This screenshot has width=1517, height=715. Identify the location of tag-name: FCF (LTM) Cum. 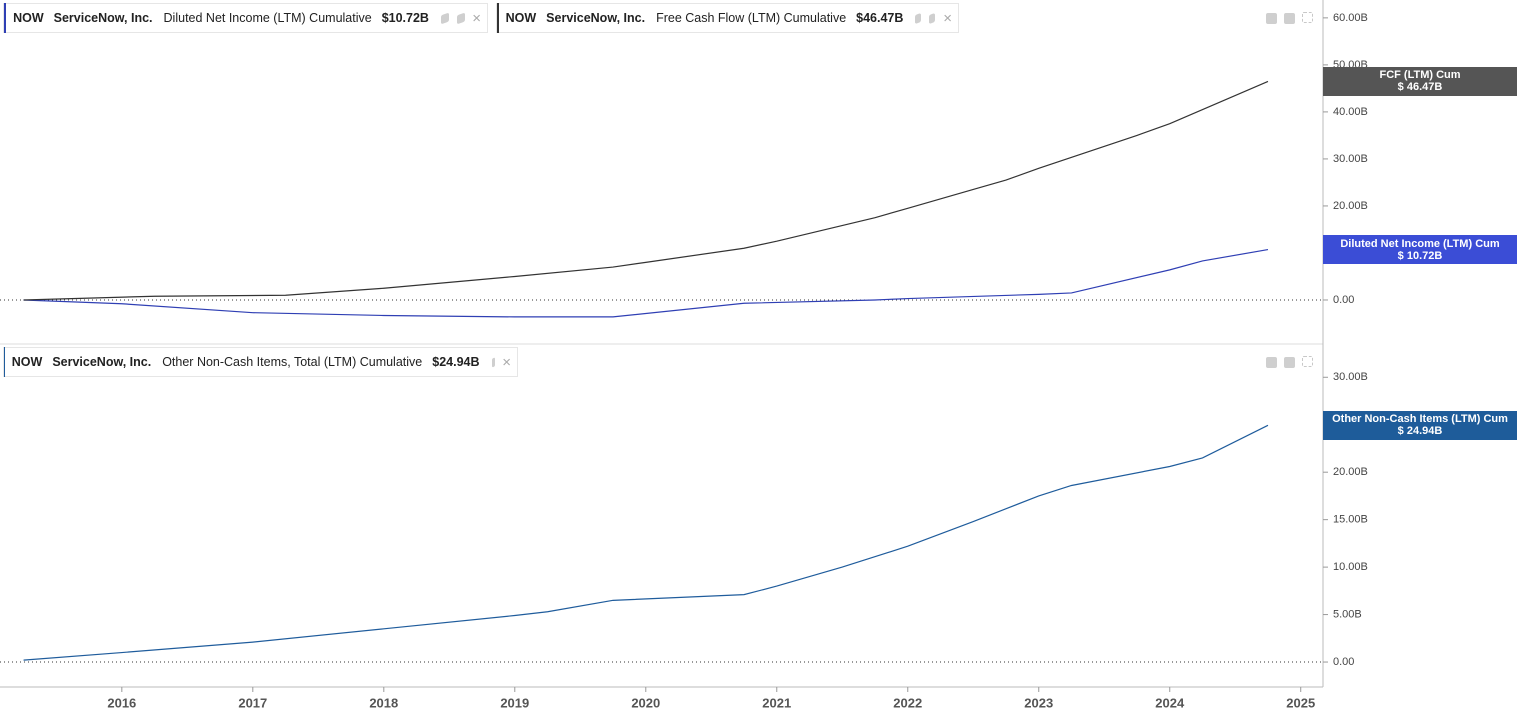
(1420, 75).